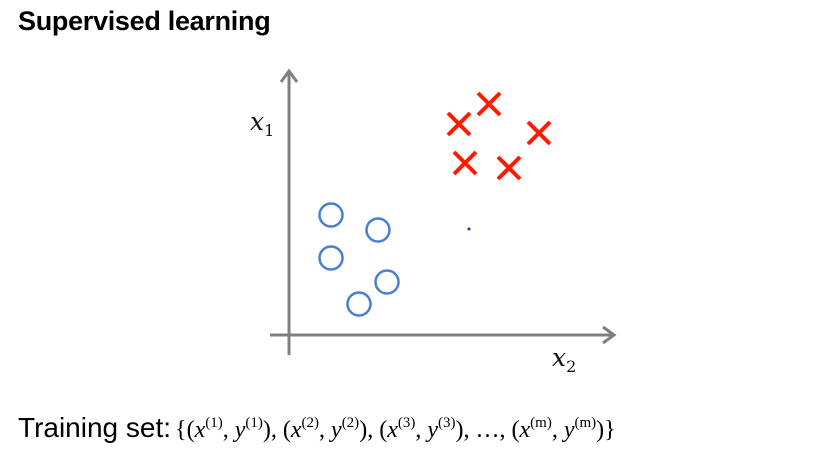 The image size is (818, 459). Describe the element at coordinates (269, 130) in the screenshot. I see `y-axis-label-sub: 1` at that location.